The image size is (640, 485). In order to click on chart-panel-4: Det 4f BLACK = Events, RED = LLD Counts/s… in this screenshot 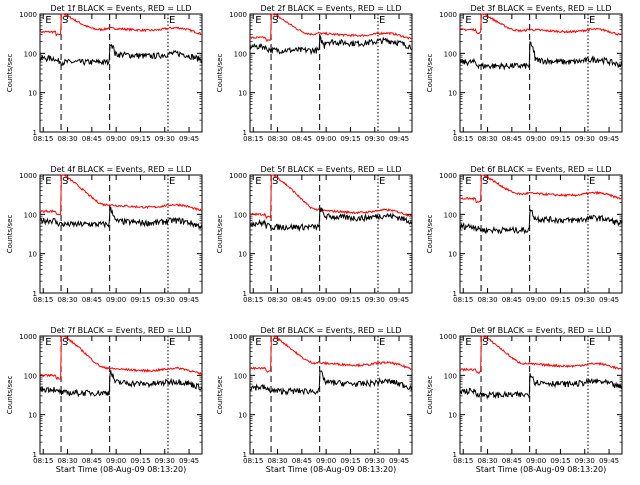, I will do `click(104, 234)`.